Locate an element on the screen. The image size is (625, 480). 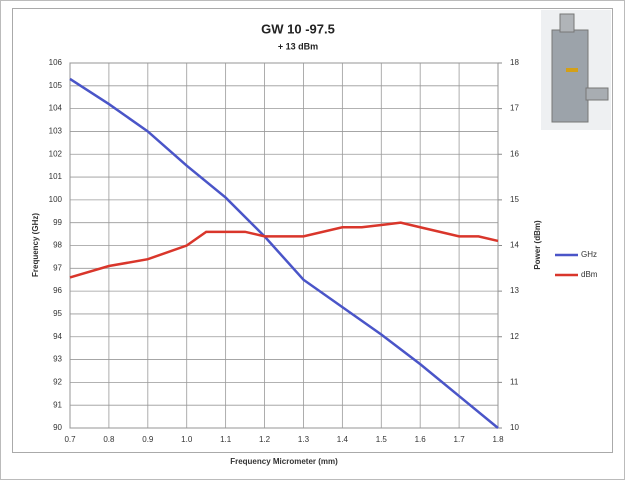
y-tick-label: 105 is located at coordinates (56, 85).